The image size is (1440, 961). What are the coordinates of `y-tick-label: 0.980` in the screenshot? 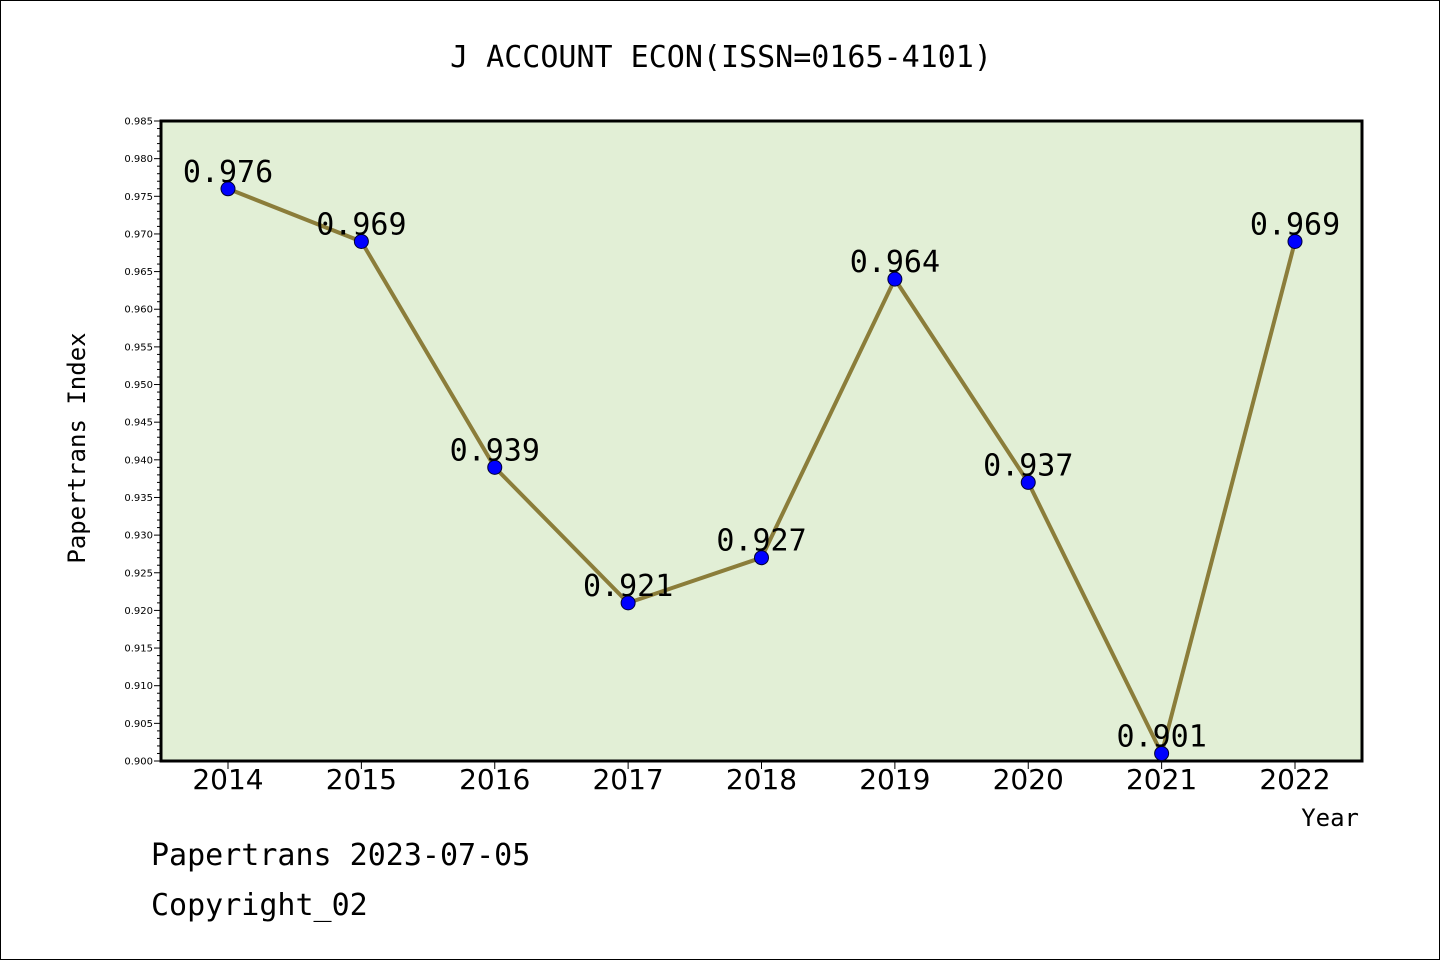 It's located at (138, 159).